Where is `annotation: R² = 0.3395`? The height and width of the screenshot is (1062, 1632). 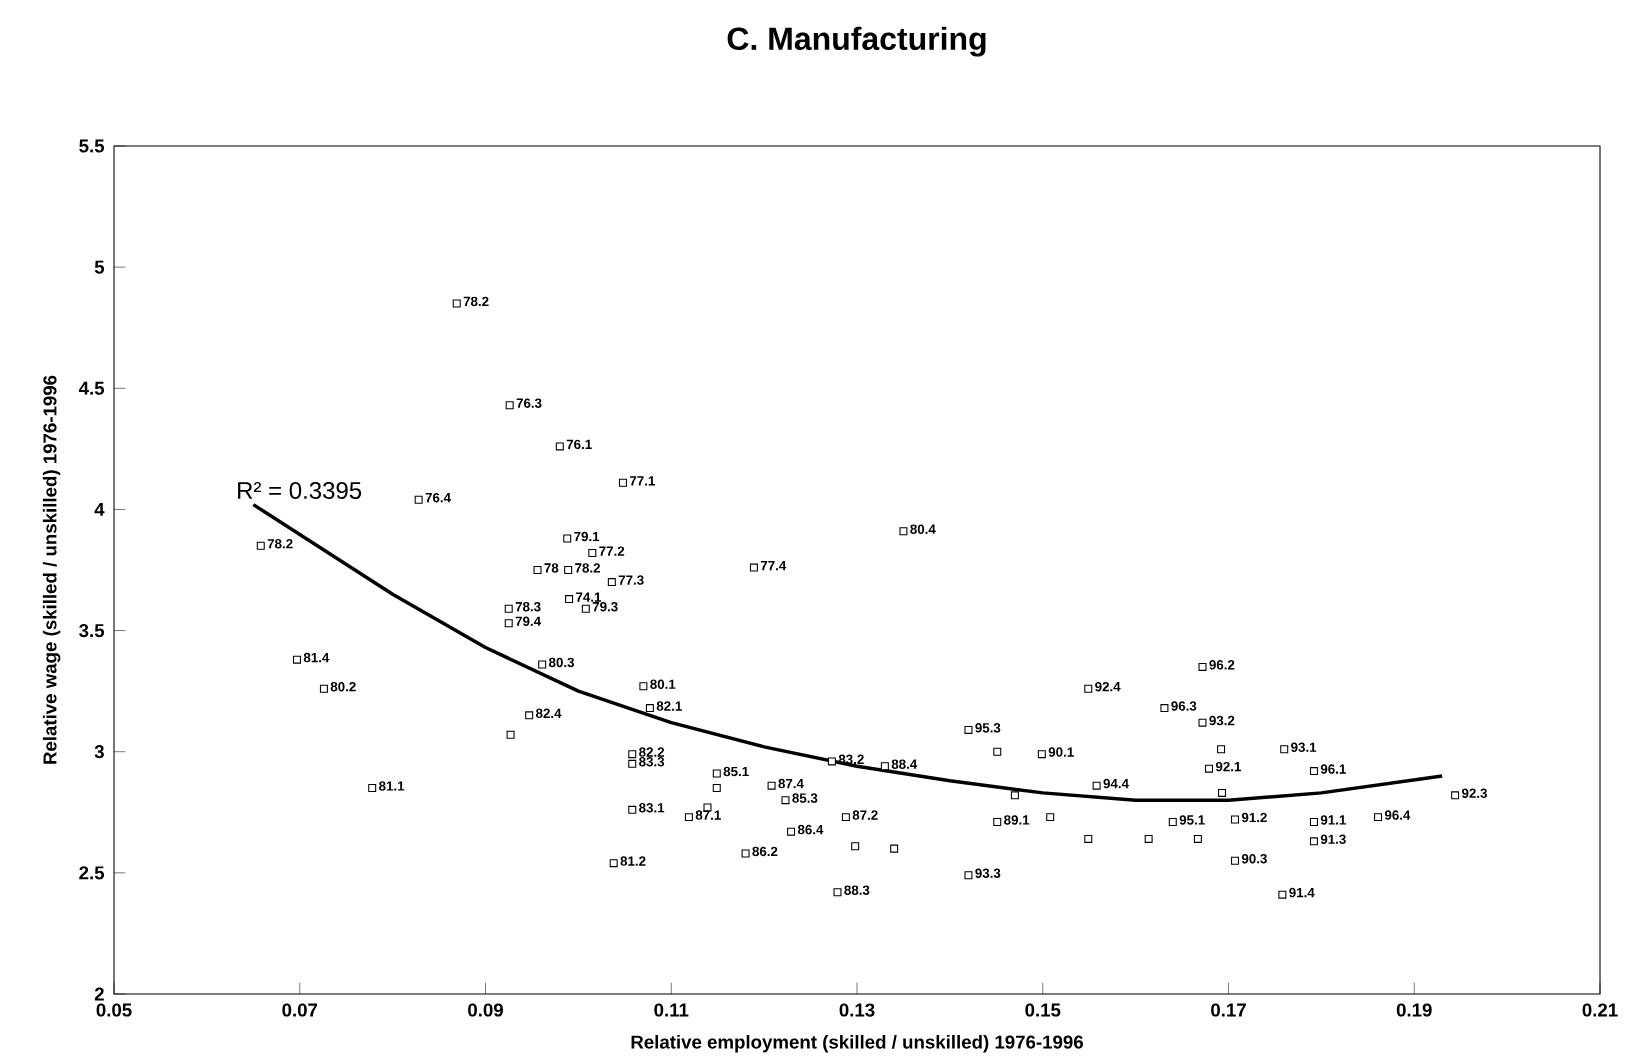
annotation: R² = 0.3395 is located at coordinates (300, 491).